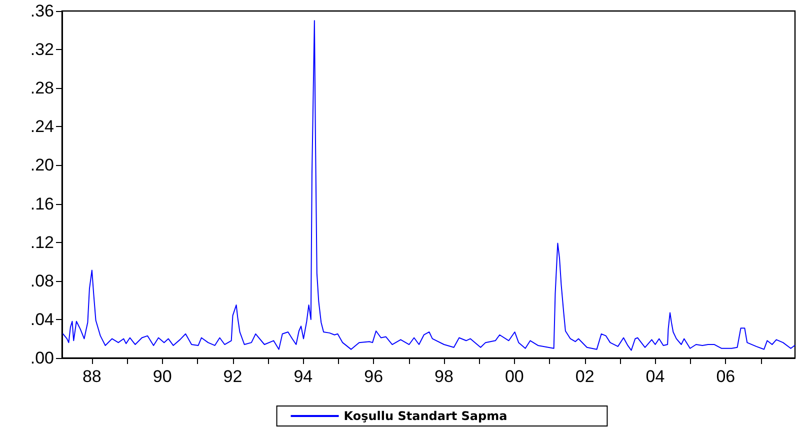 This screenshot has height=438, width=798. Describe the element at coordinates (42, 242) in the screenshot. I see `y-tick-label: .12` at that location.